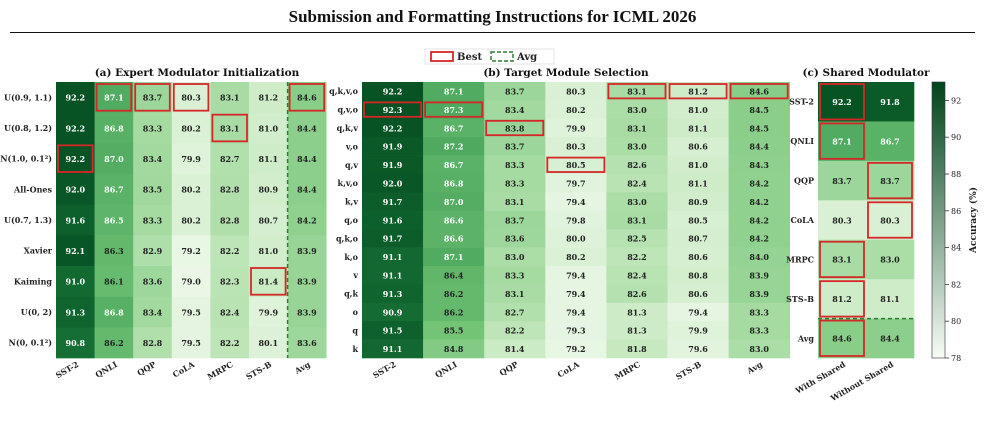 The width and height of the screenshot is (985, 431). What do you see at coordinates (575, 257) in the screenshot?
I see `p1-cell-label-r9-c3: 80.2` at bounding box center [575, 257].